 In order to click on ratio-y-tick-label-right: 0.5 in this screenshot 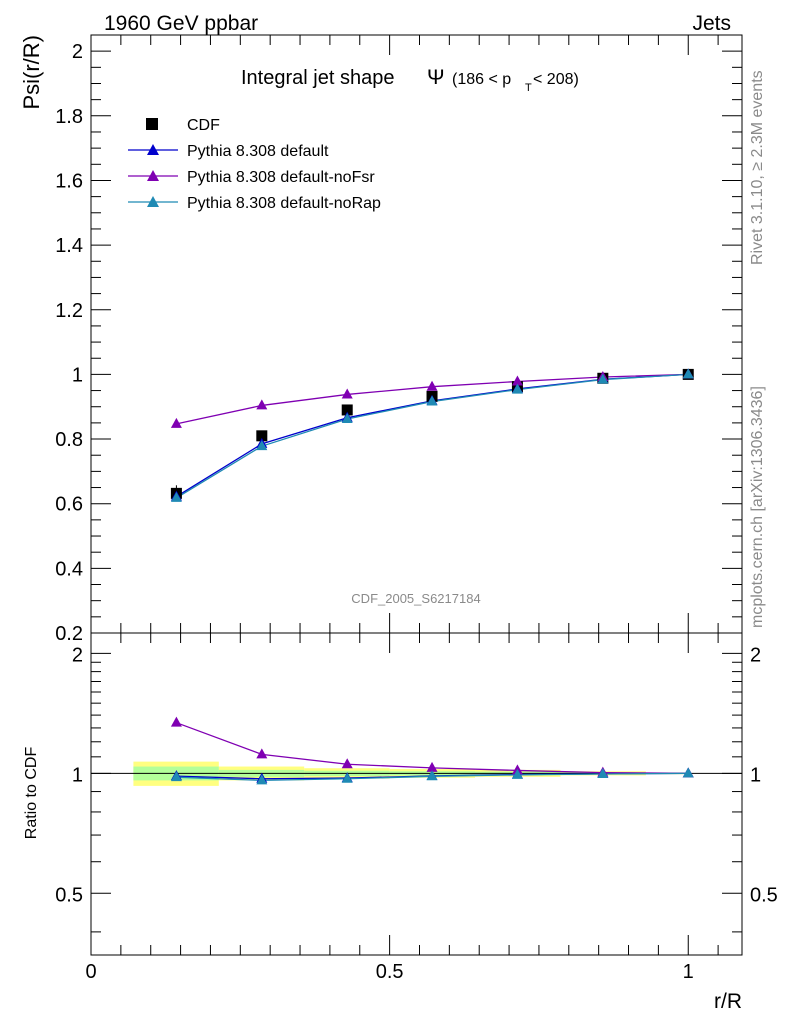, I will do `click(764, 895)`.